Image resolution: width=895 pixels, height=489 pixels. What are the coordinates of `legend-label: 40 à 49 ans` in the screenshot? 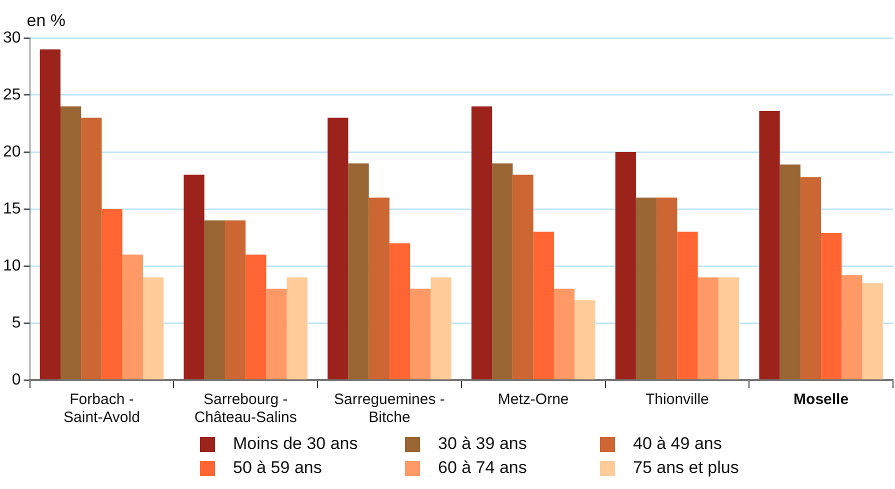 It's located at (677, 444).